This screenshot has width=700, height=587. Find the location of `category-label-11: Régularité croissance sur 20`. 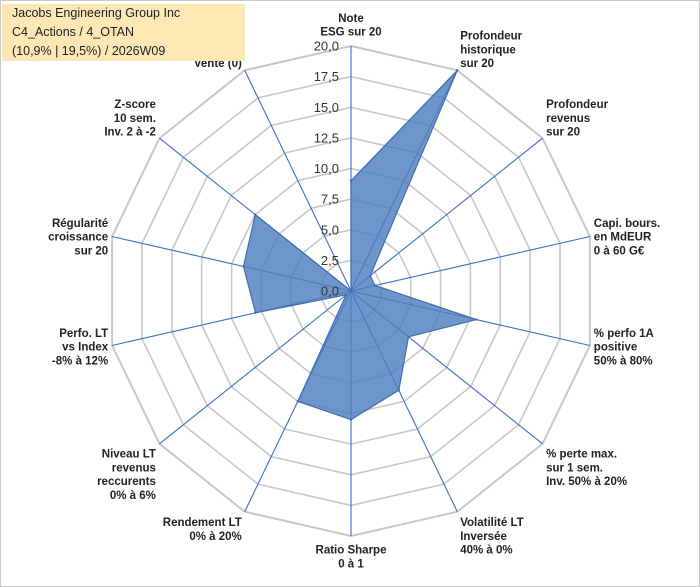

category-label-11: Régularité croissance sur 20 is located at coordinates (78, 238).